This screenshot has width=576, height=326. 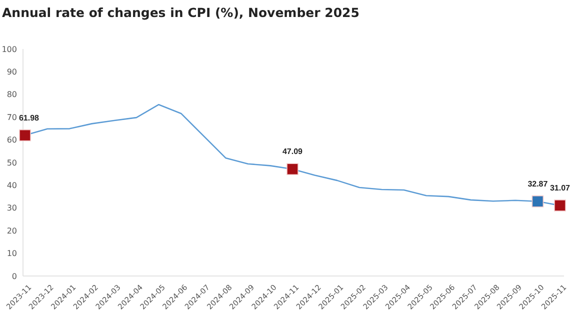 What do you see at coordinates (9, 49) in the screenshot?
I see `y-tick-label: 100` at bounding box center [9, 49].